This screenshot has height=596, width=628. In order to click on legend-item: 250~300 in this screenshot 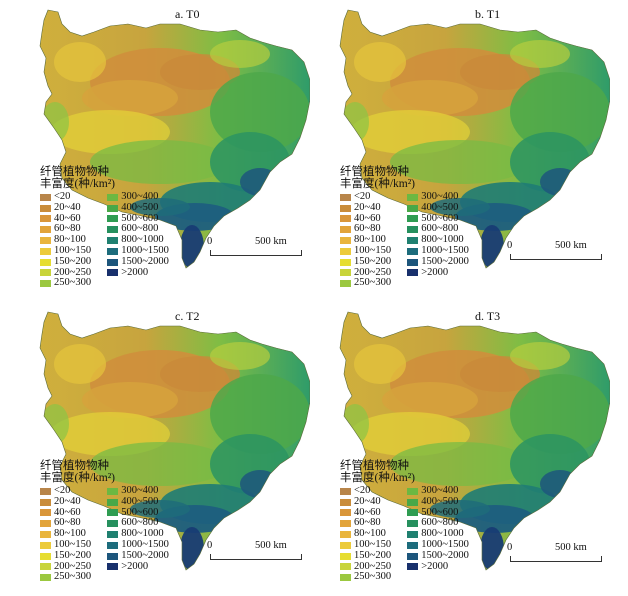, I will do `click(365, 283)`.